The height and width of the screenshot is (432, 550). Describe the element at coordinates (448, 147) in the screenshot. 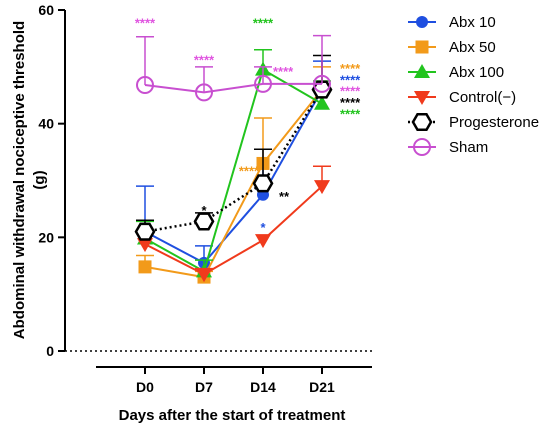

I see `legend-item: Sham` at that location.